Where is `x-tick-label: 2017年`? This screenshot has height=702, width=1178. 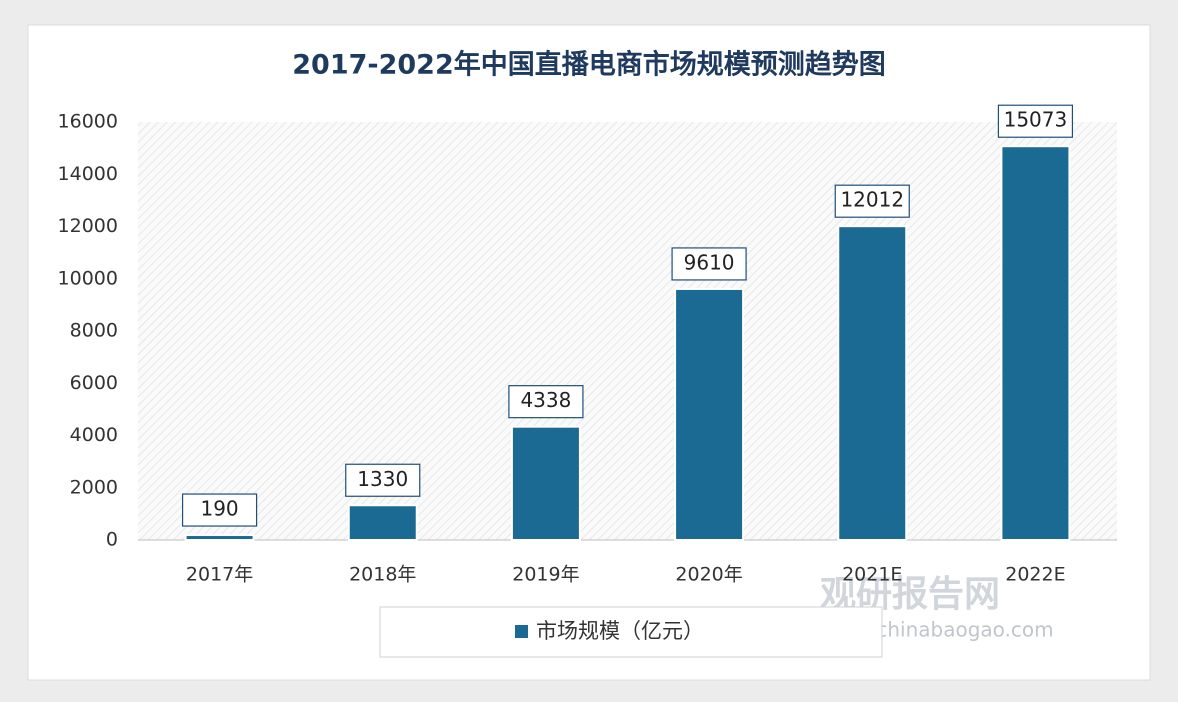 x-tick-label: 2017年 is located at coordinates (219, 575).